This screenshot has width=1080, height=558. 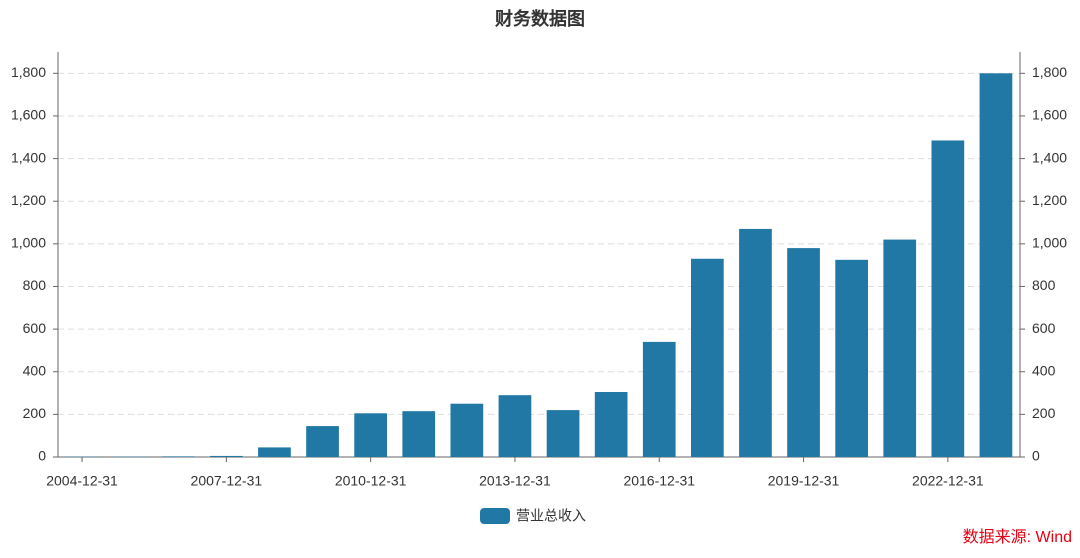 What do you see at coordinates (1049, 72) in the screenshot?
I see `y2-tick-label: 1,800` at bounding box center [1049, 72].